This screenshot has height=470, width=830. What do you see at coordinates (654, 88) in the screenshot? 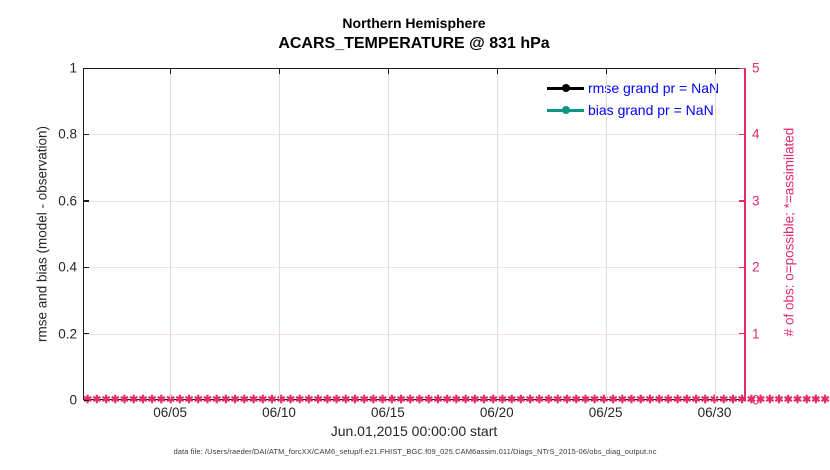
I see `legend-entry-label: rmse grand pr = NaN` at bounding box center [654, 88].